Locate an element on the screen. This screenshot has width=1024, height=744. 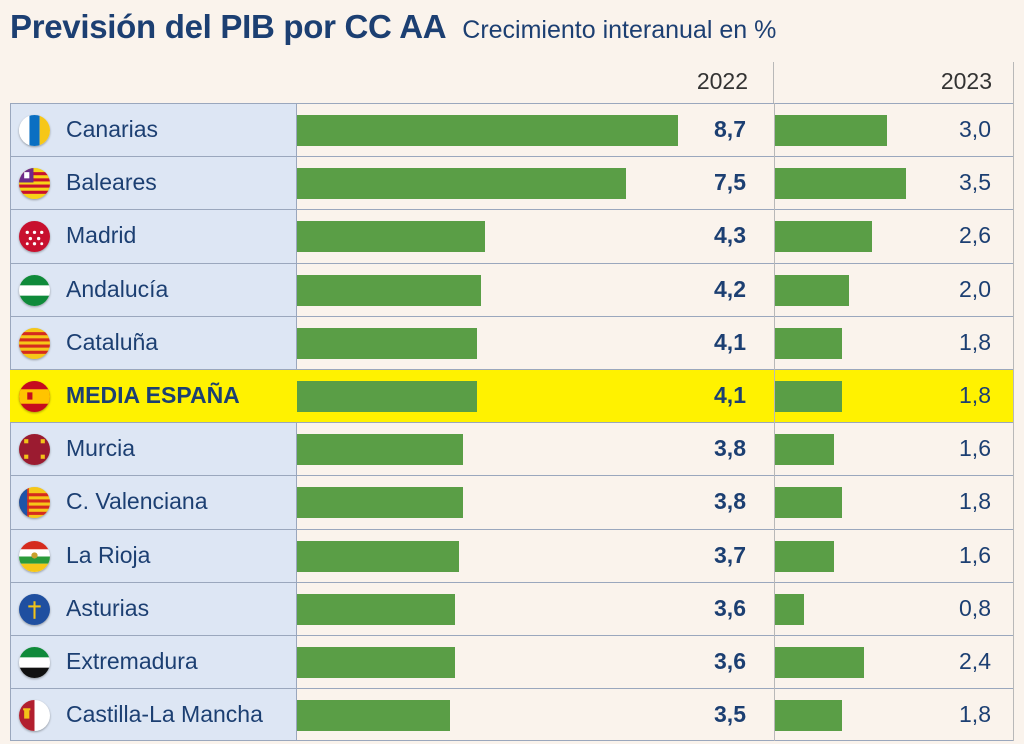
baleares-flag-icon is located at coordinates (34, 184).